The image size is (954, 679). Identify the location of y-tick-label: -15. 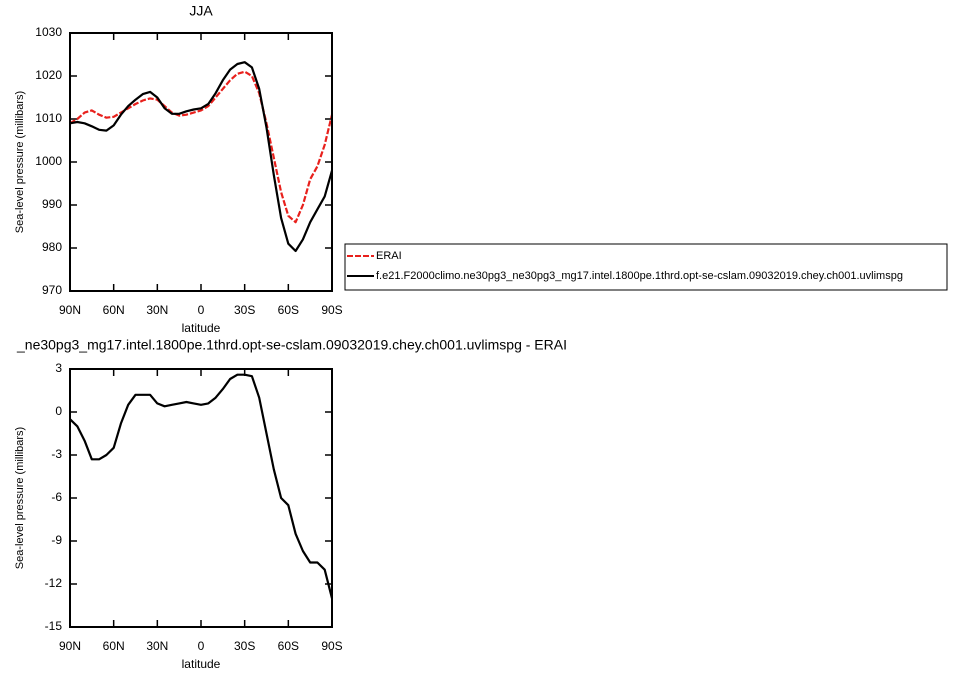
(54, 626).